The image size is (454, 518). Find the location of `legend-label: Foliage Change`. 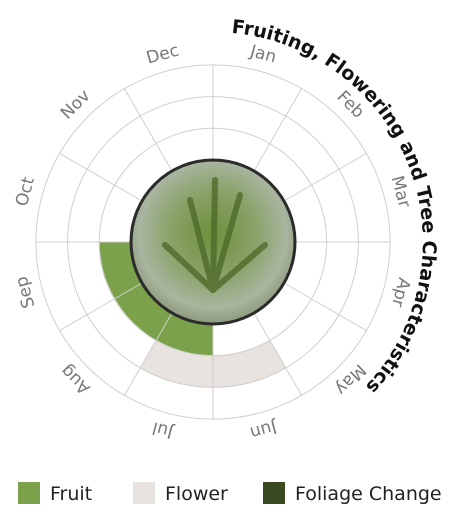

legend-label: Foliage Change is located at coordinates (368, 494).